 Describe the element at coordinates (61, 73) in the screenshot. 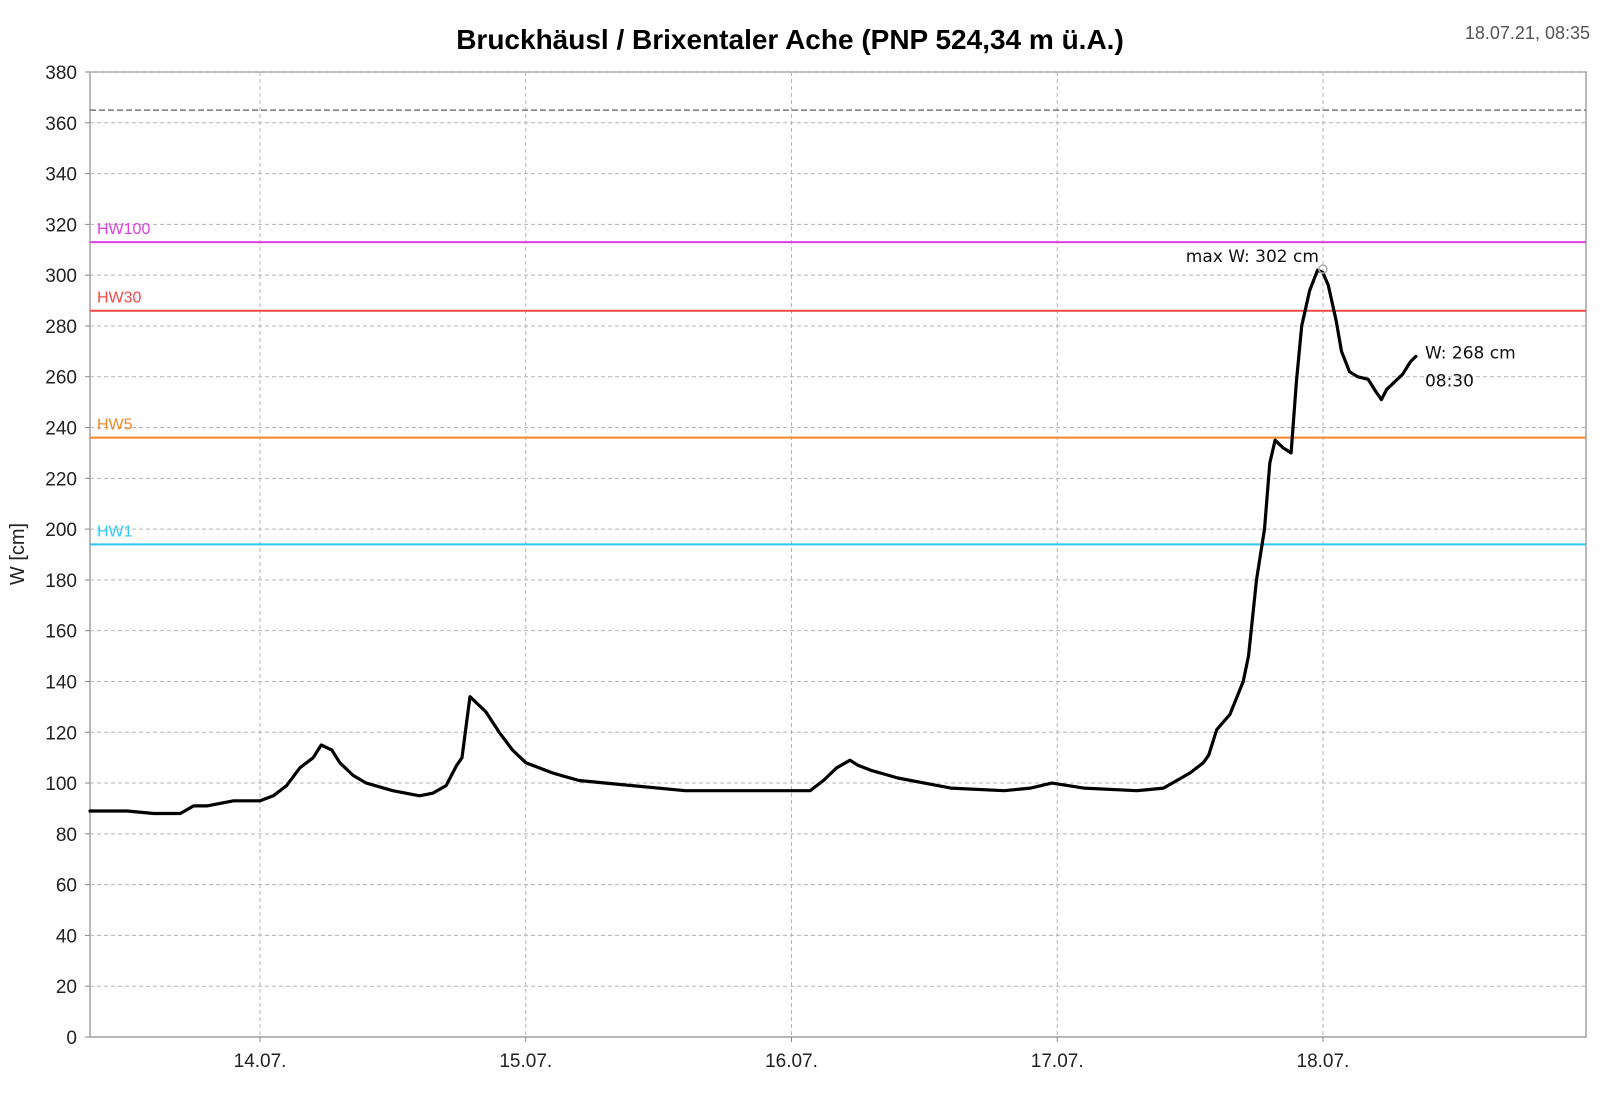

I see `y-tick-label: 380` at that location.